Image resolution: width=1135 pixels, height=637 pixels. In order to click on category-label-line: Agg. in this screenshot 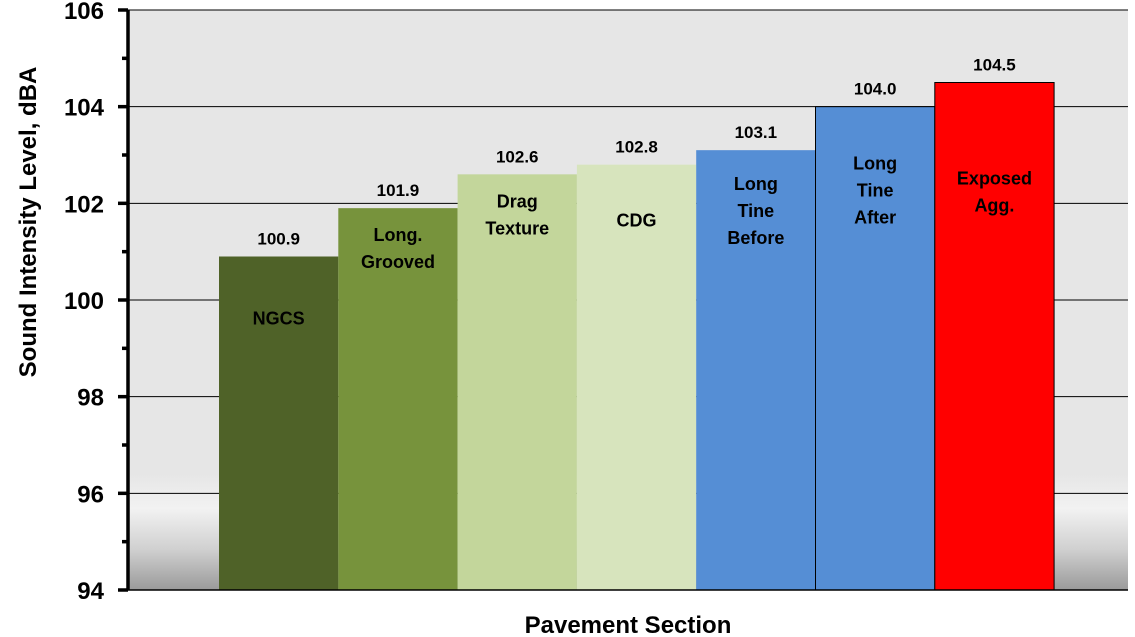, I will do `click(994, 206)`.